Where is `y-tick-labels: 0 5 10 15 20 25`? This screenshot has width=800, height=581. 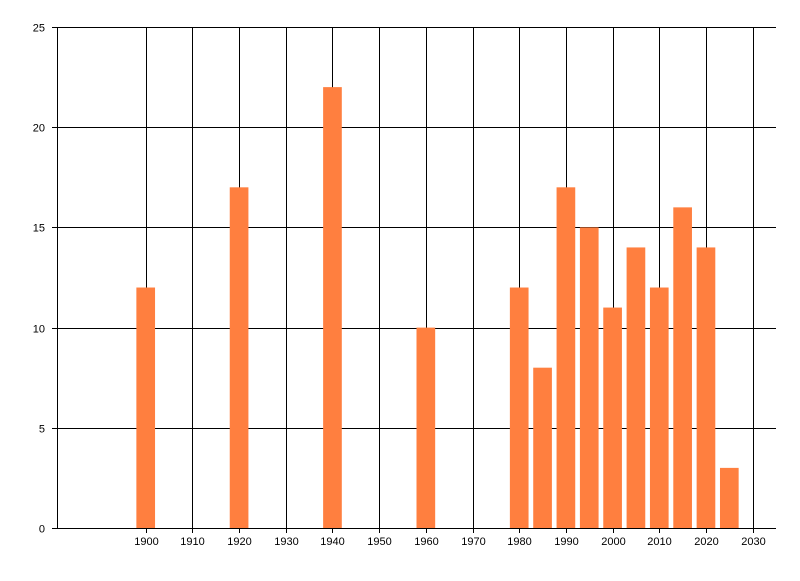
y-tick-labels: 0 5 10 15 20 25 is located at coordinates (39, 279).